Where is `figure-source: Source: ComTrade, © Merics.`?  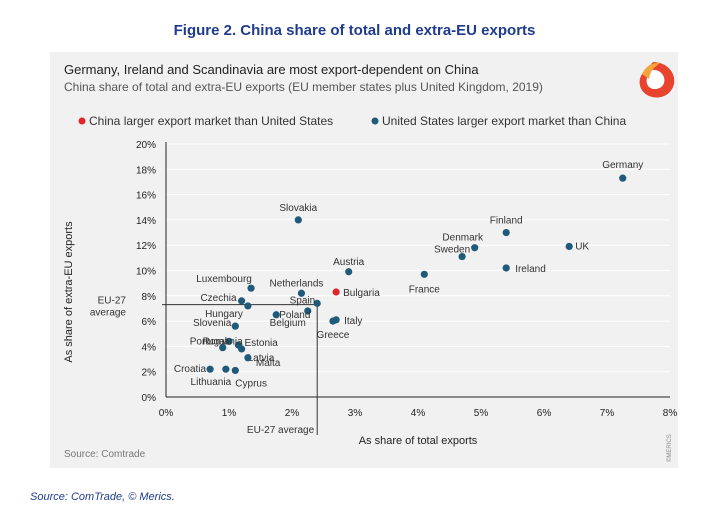
figure-source: Source: ComTrade, © Merics. is located at coordinates (102, 497).